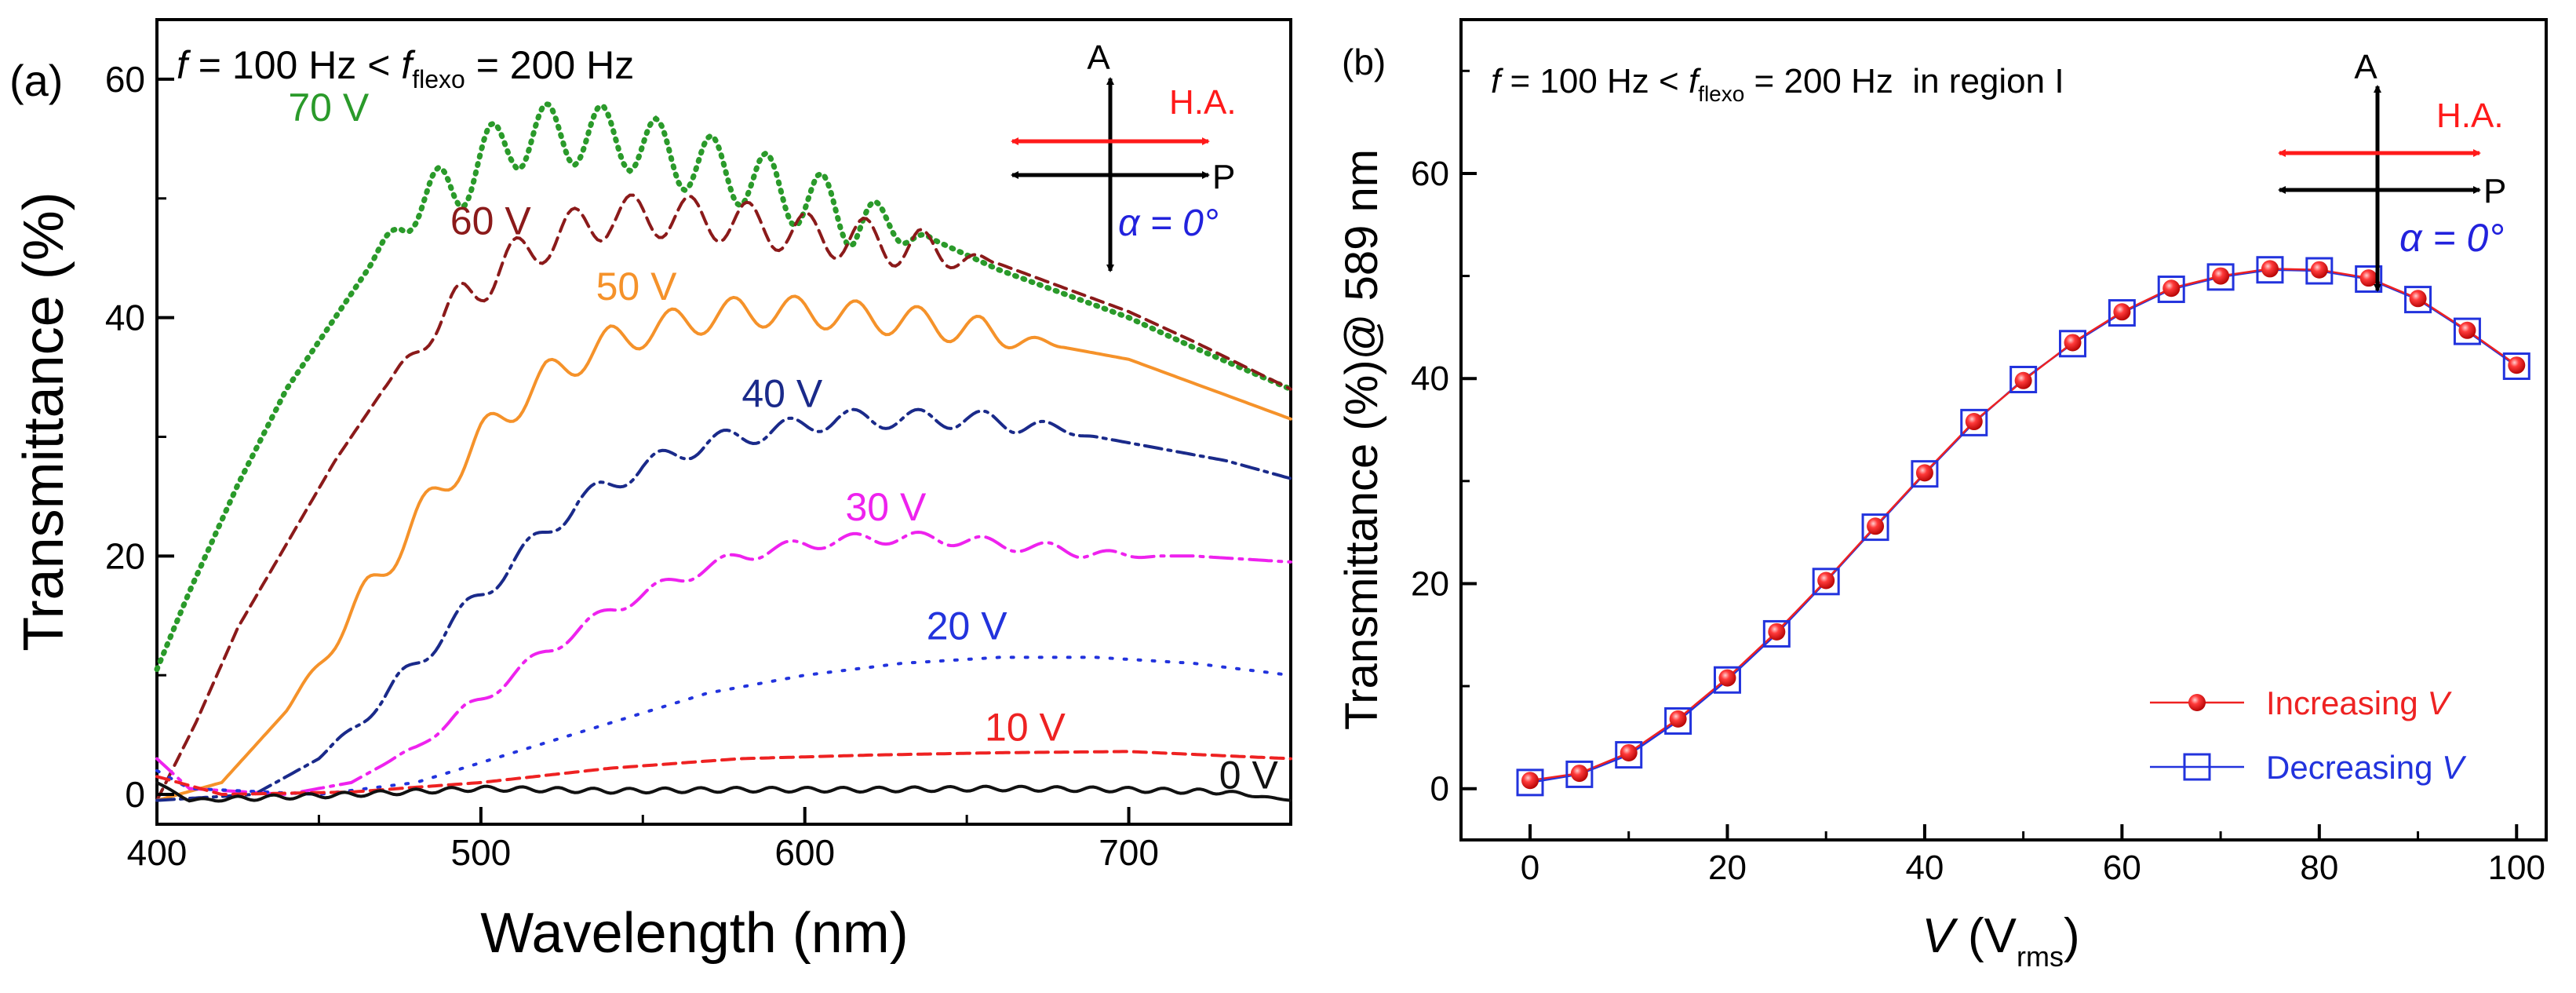 The width and height of the screenshot is (2576, 993). I want to click on y-tick-label-a: 60, so click(125, 80).